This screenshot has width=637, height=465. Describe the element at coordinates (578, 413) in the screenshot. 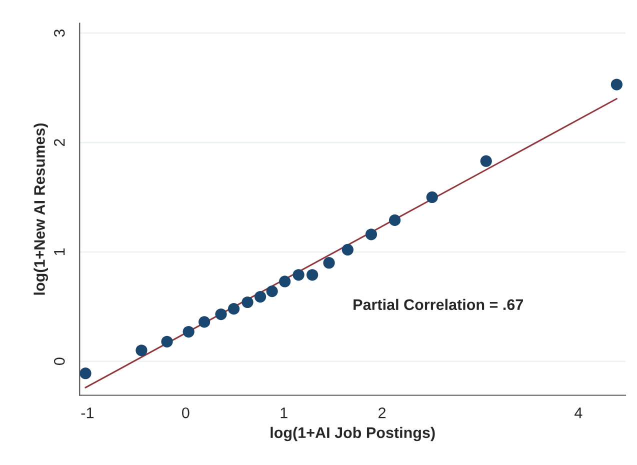

I see `x-tick-label: 4` at that location.